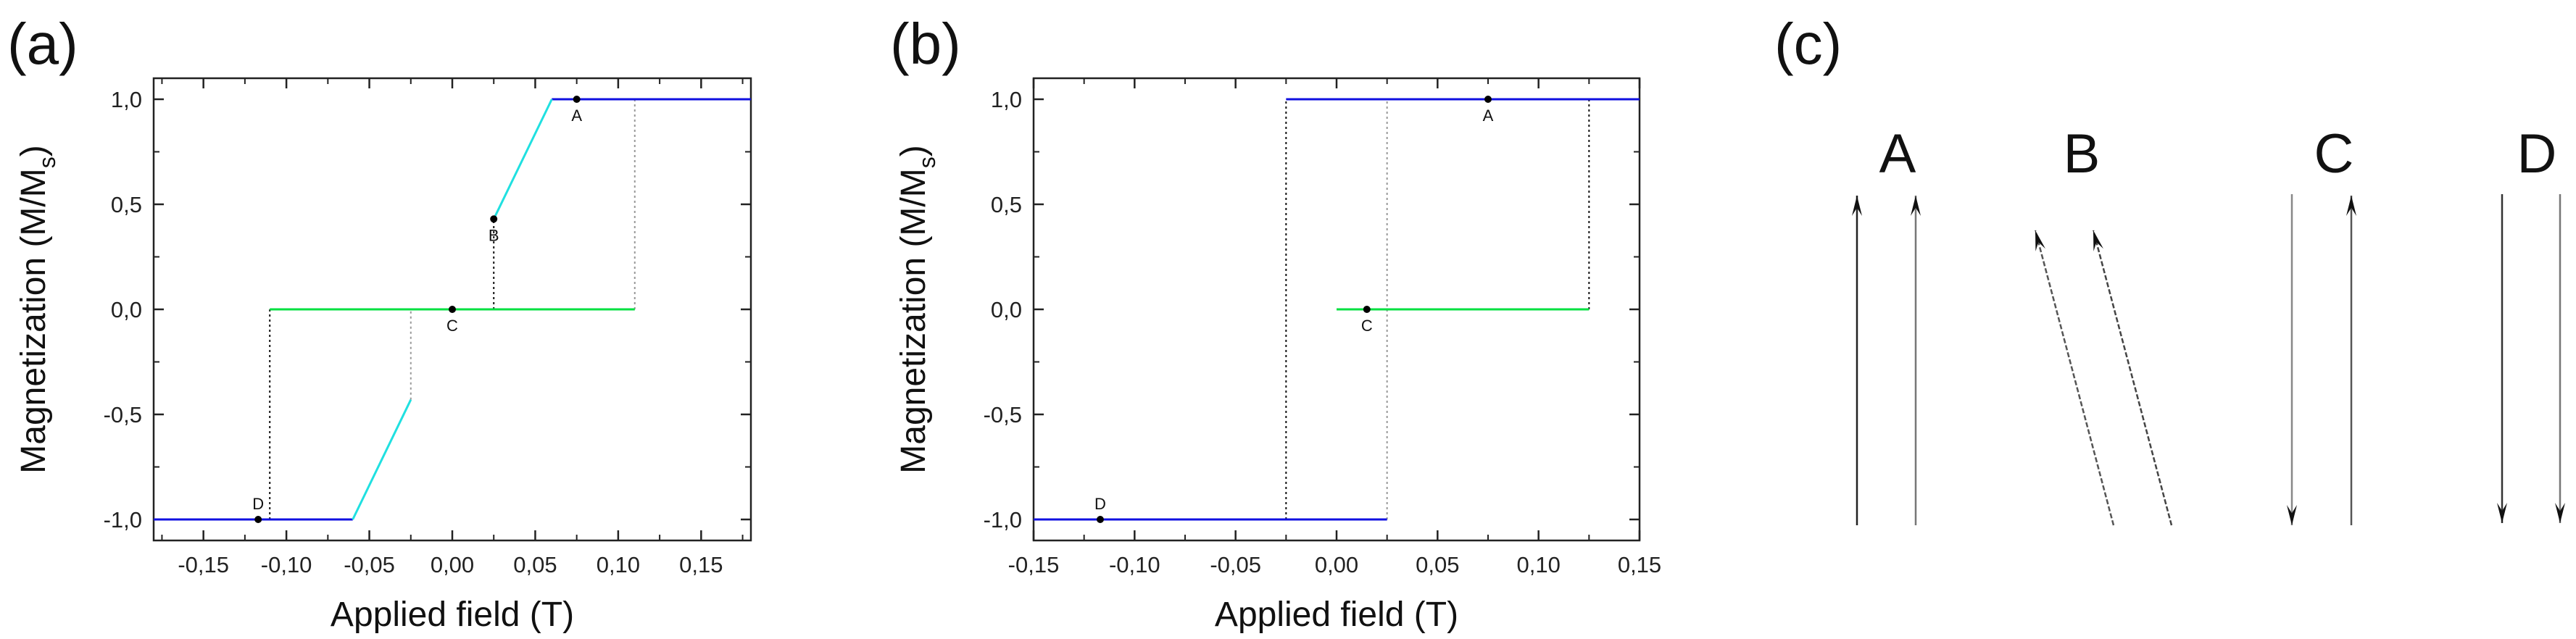  Describe the element at coordinates (2334, 154) in the screenshot. I see `state-label-c: C` at that location.